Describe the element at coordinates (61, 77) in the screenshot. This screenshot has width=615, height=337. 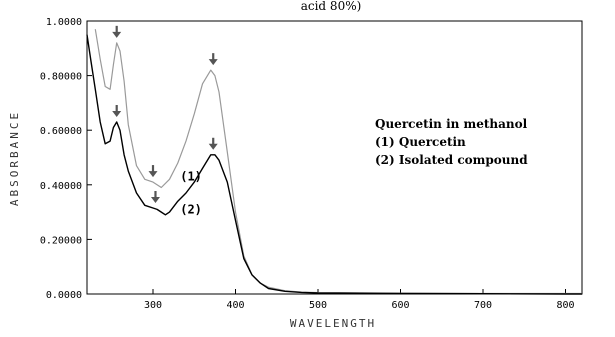
I see `y-tick-label: 0.80000` at that location.